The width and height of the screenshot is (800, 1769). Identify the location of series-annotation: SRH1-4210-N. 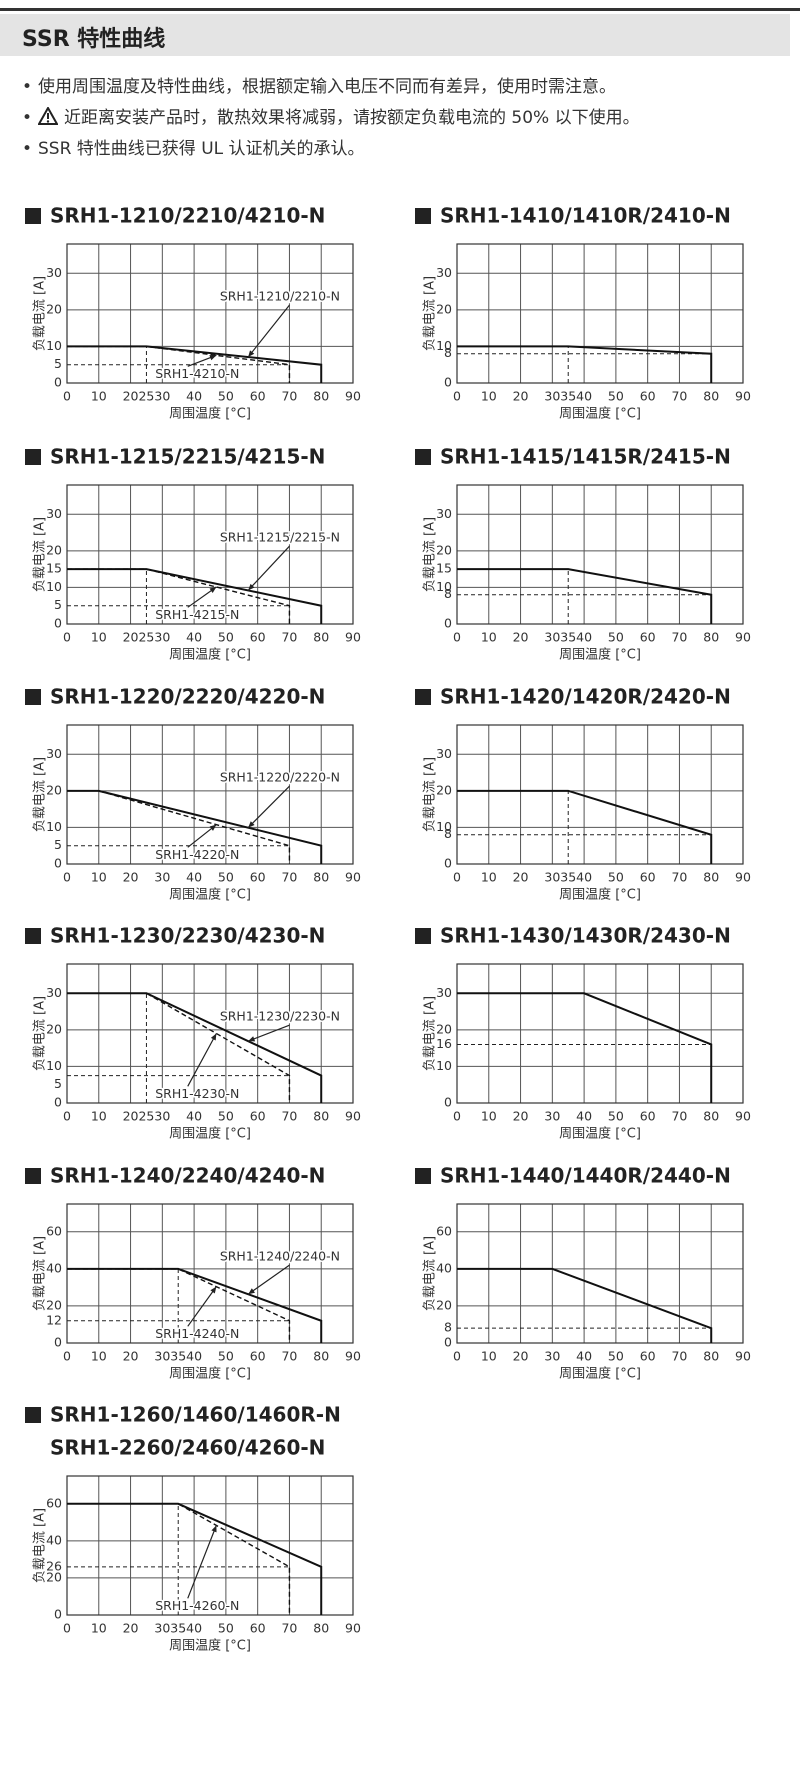
(197, 373).